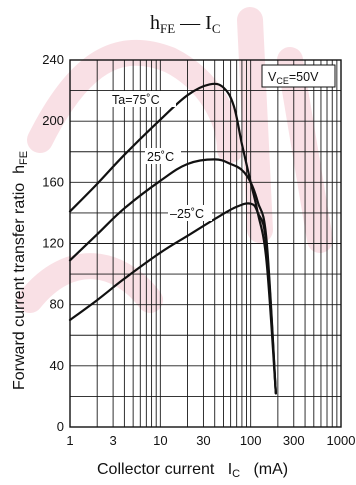 This screenshot has height=485, width=356. Describe the element at coordinates (53, 120) in the screenshot. I see `y-tick-label: 200` at that location.